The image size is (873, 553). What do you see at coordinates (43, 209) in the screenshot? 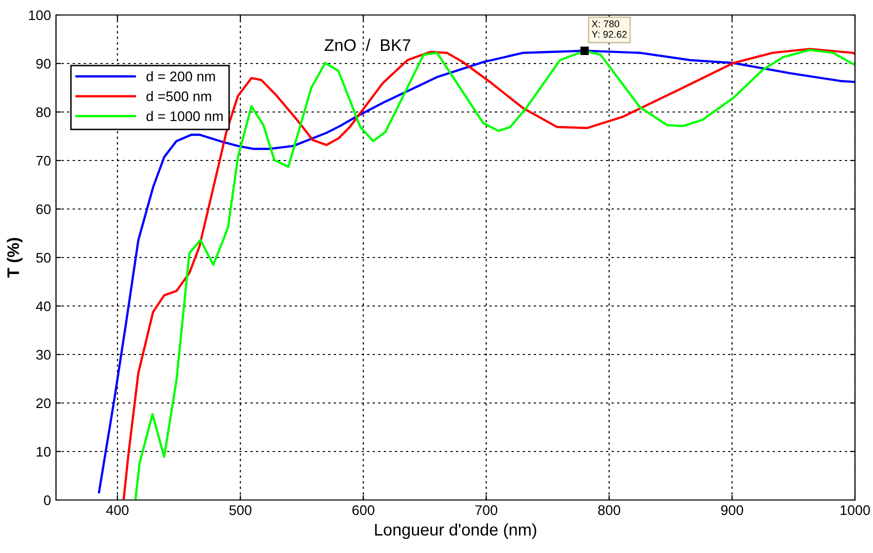
I see `y-tick-label: 60` at bounding box center [43, 209].